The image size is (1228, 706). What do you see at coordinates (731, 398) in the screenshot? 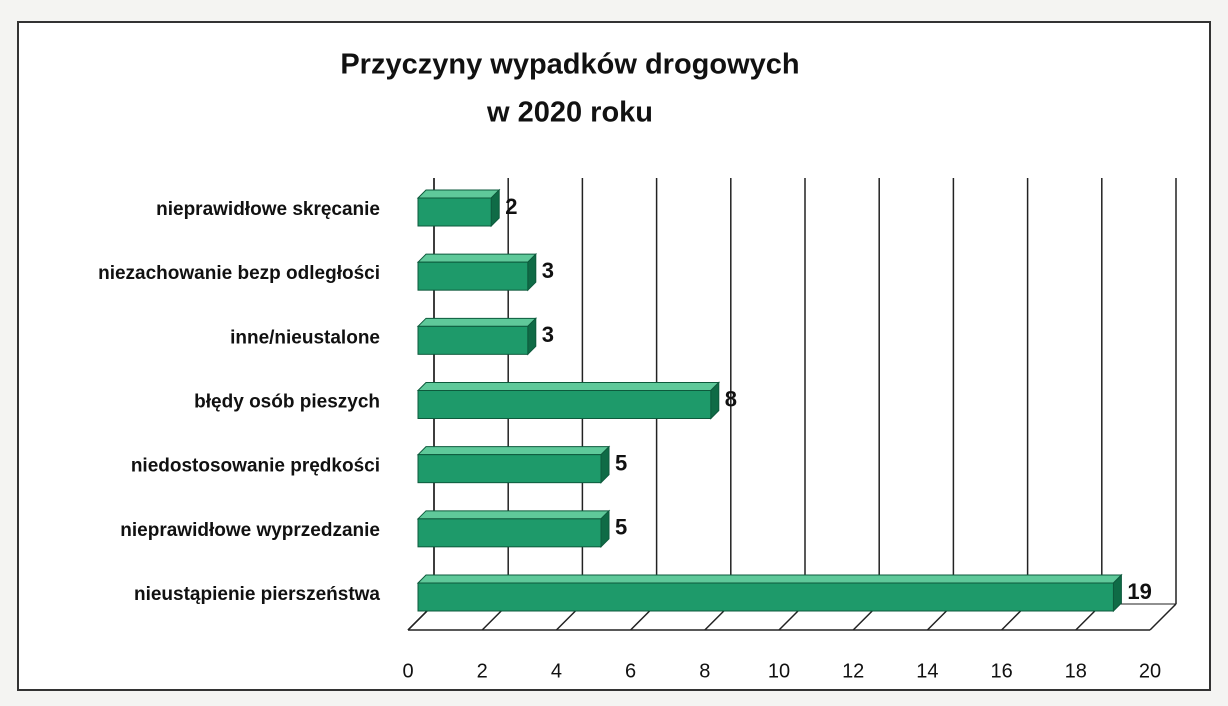
I see `data-label: 8` at bounding box center [731, 398].